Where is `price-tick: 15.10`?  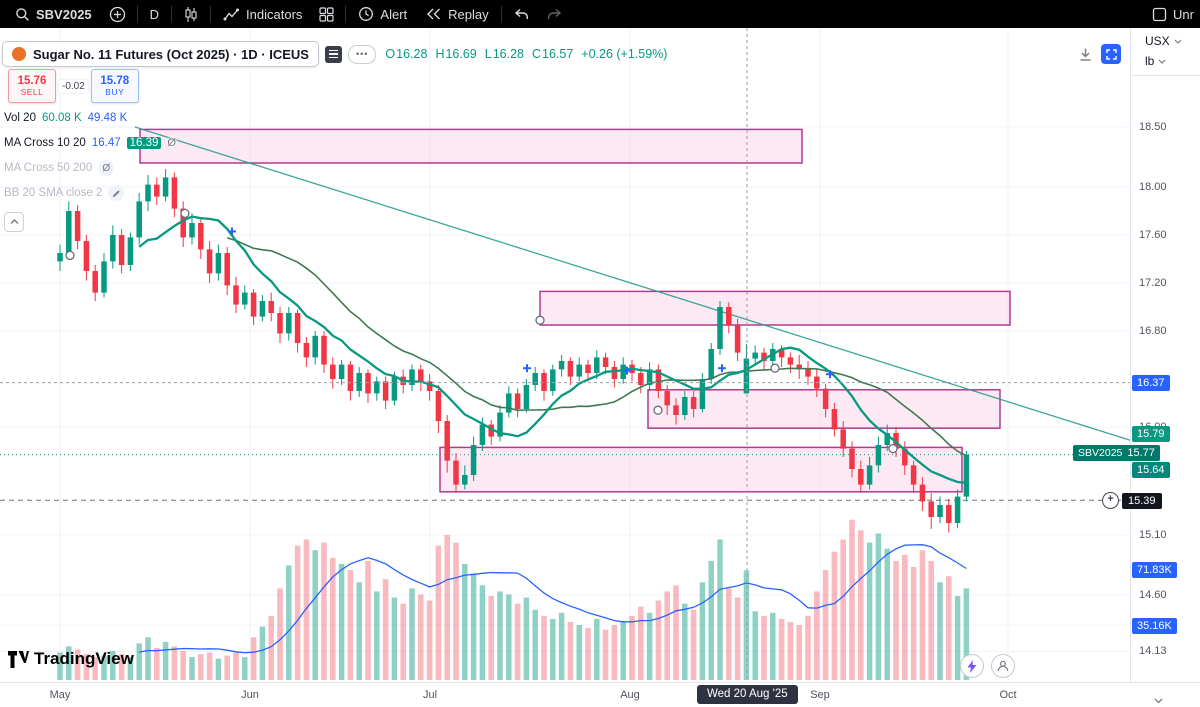
price-tick: 15.10 is located at coordinates (1153, 535).